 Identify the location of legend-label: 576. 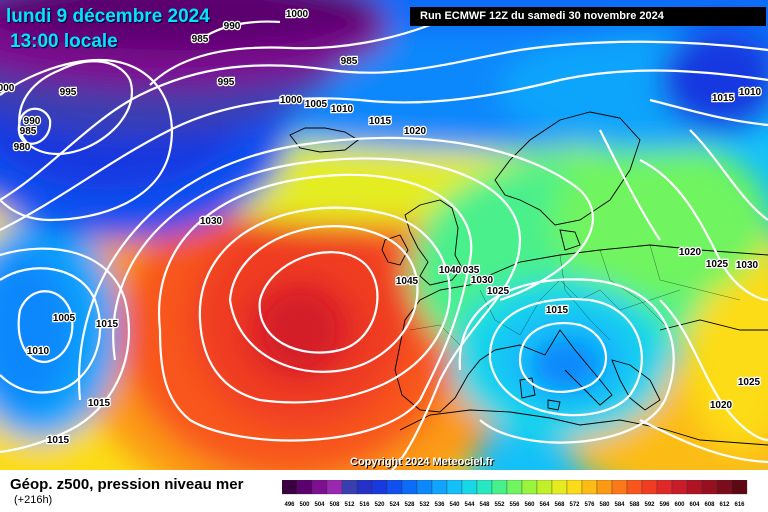
(589, 505).